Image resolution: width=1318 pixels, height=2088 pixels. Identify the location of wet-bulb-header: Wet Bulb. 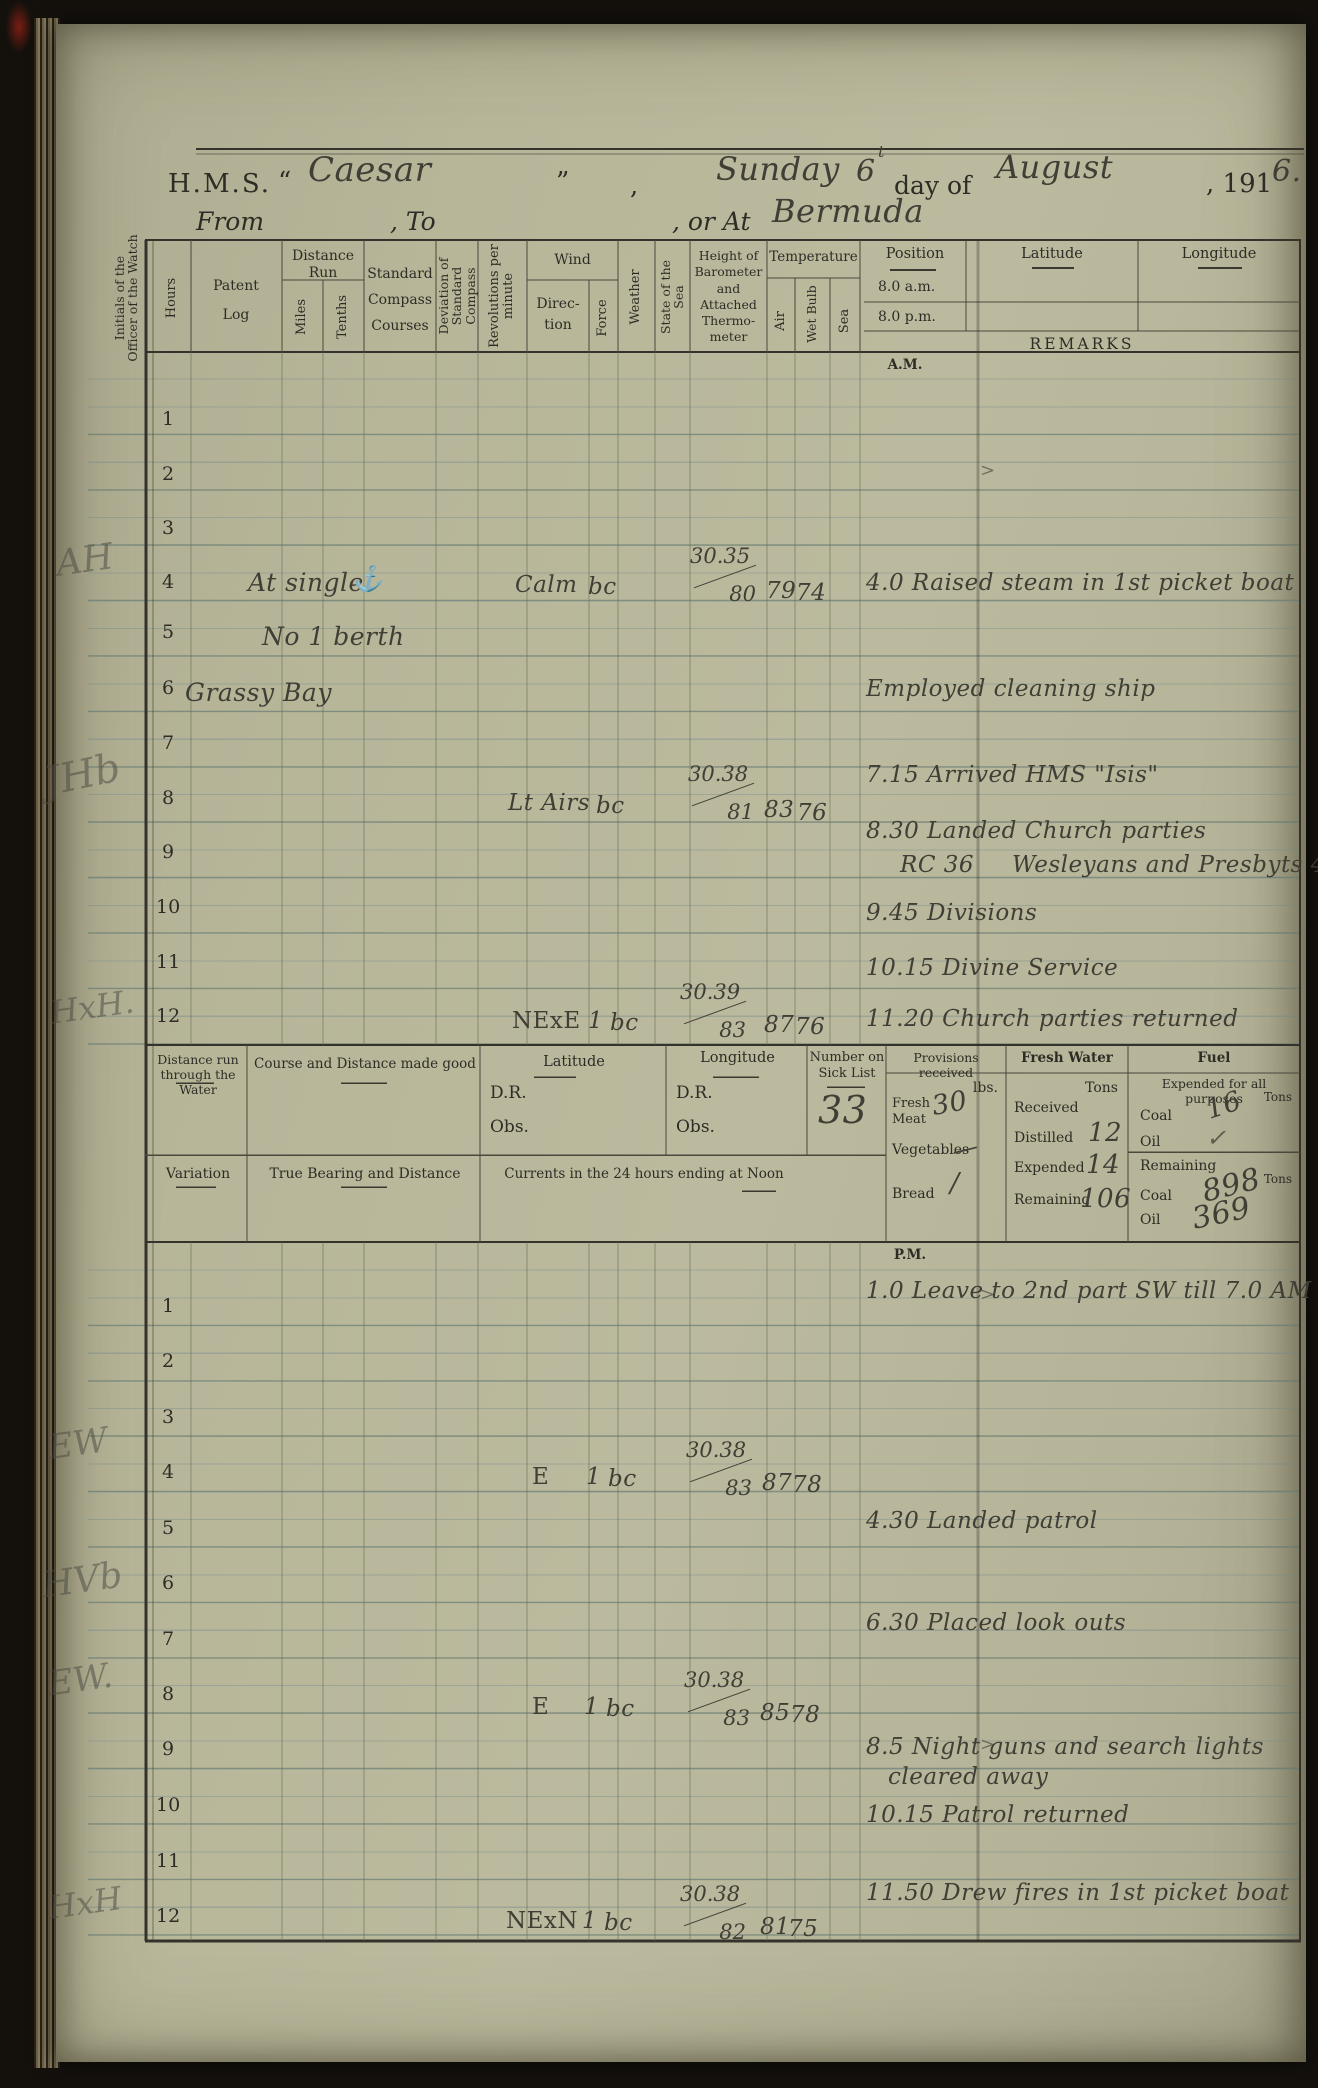
(812, 314).